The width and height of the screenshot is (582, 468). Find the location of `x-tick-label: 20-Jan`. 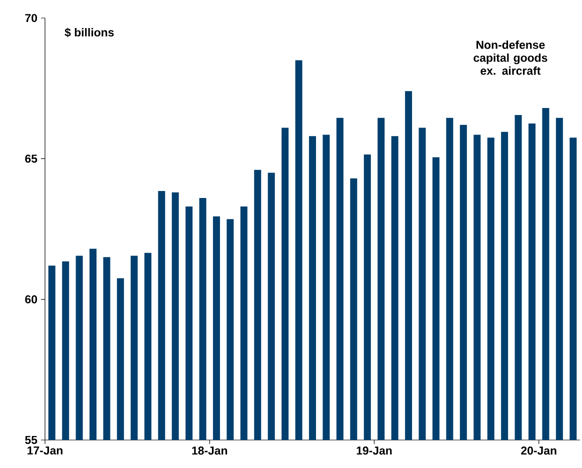

x-tick-label: 20-Jan is located at coordinates (538, 450).